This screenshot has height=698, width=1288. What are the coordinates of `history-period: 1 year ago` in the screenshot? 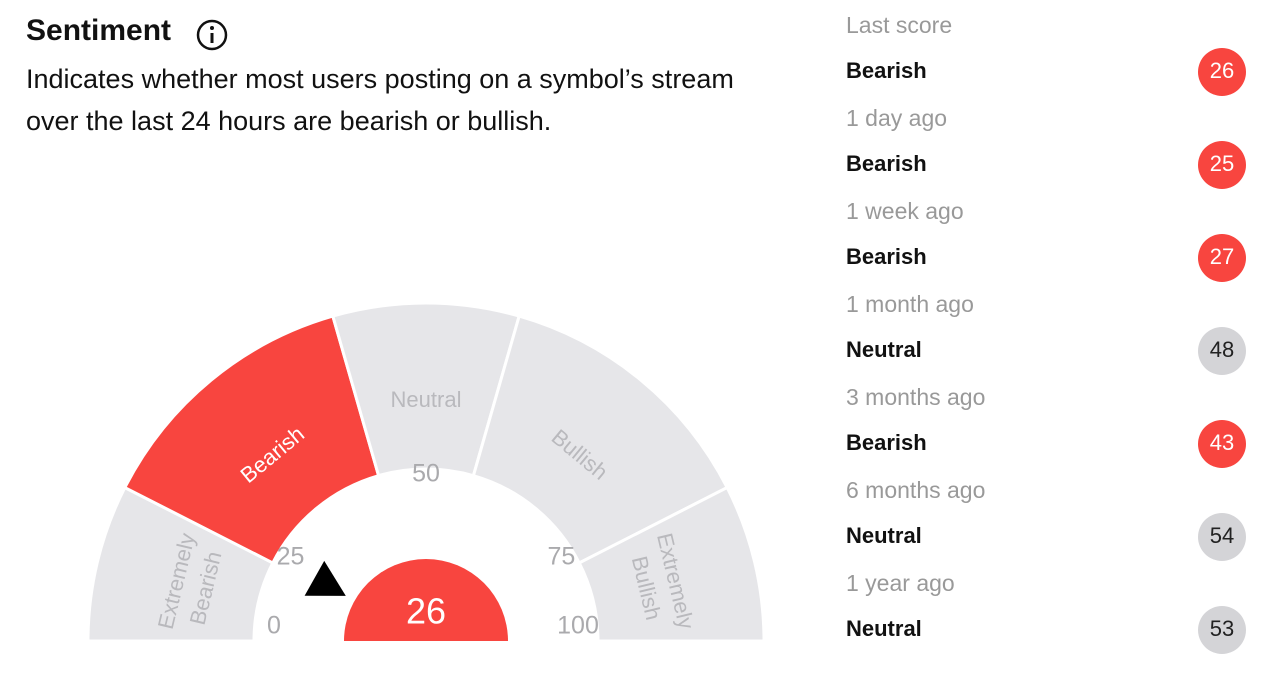 It's located at (900, 583).